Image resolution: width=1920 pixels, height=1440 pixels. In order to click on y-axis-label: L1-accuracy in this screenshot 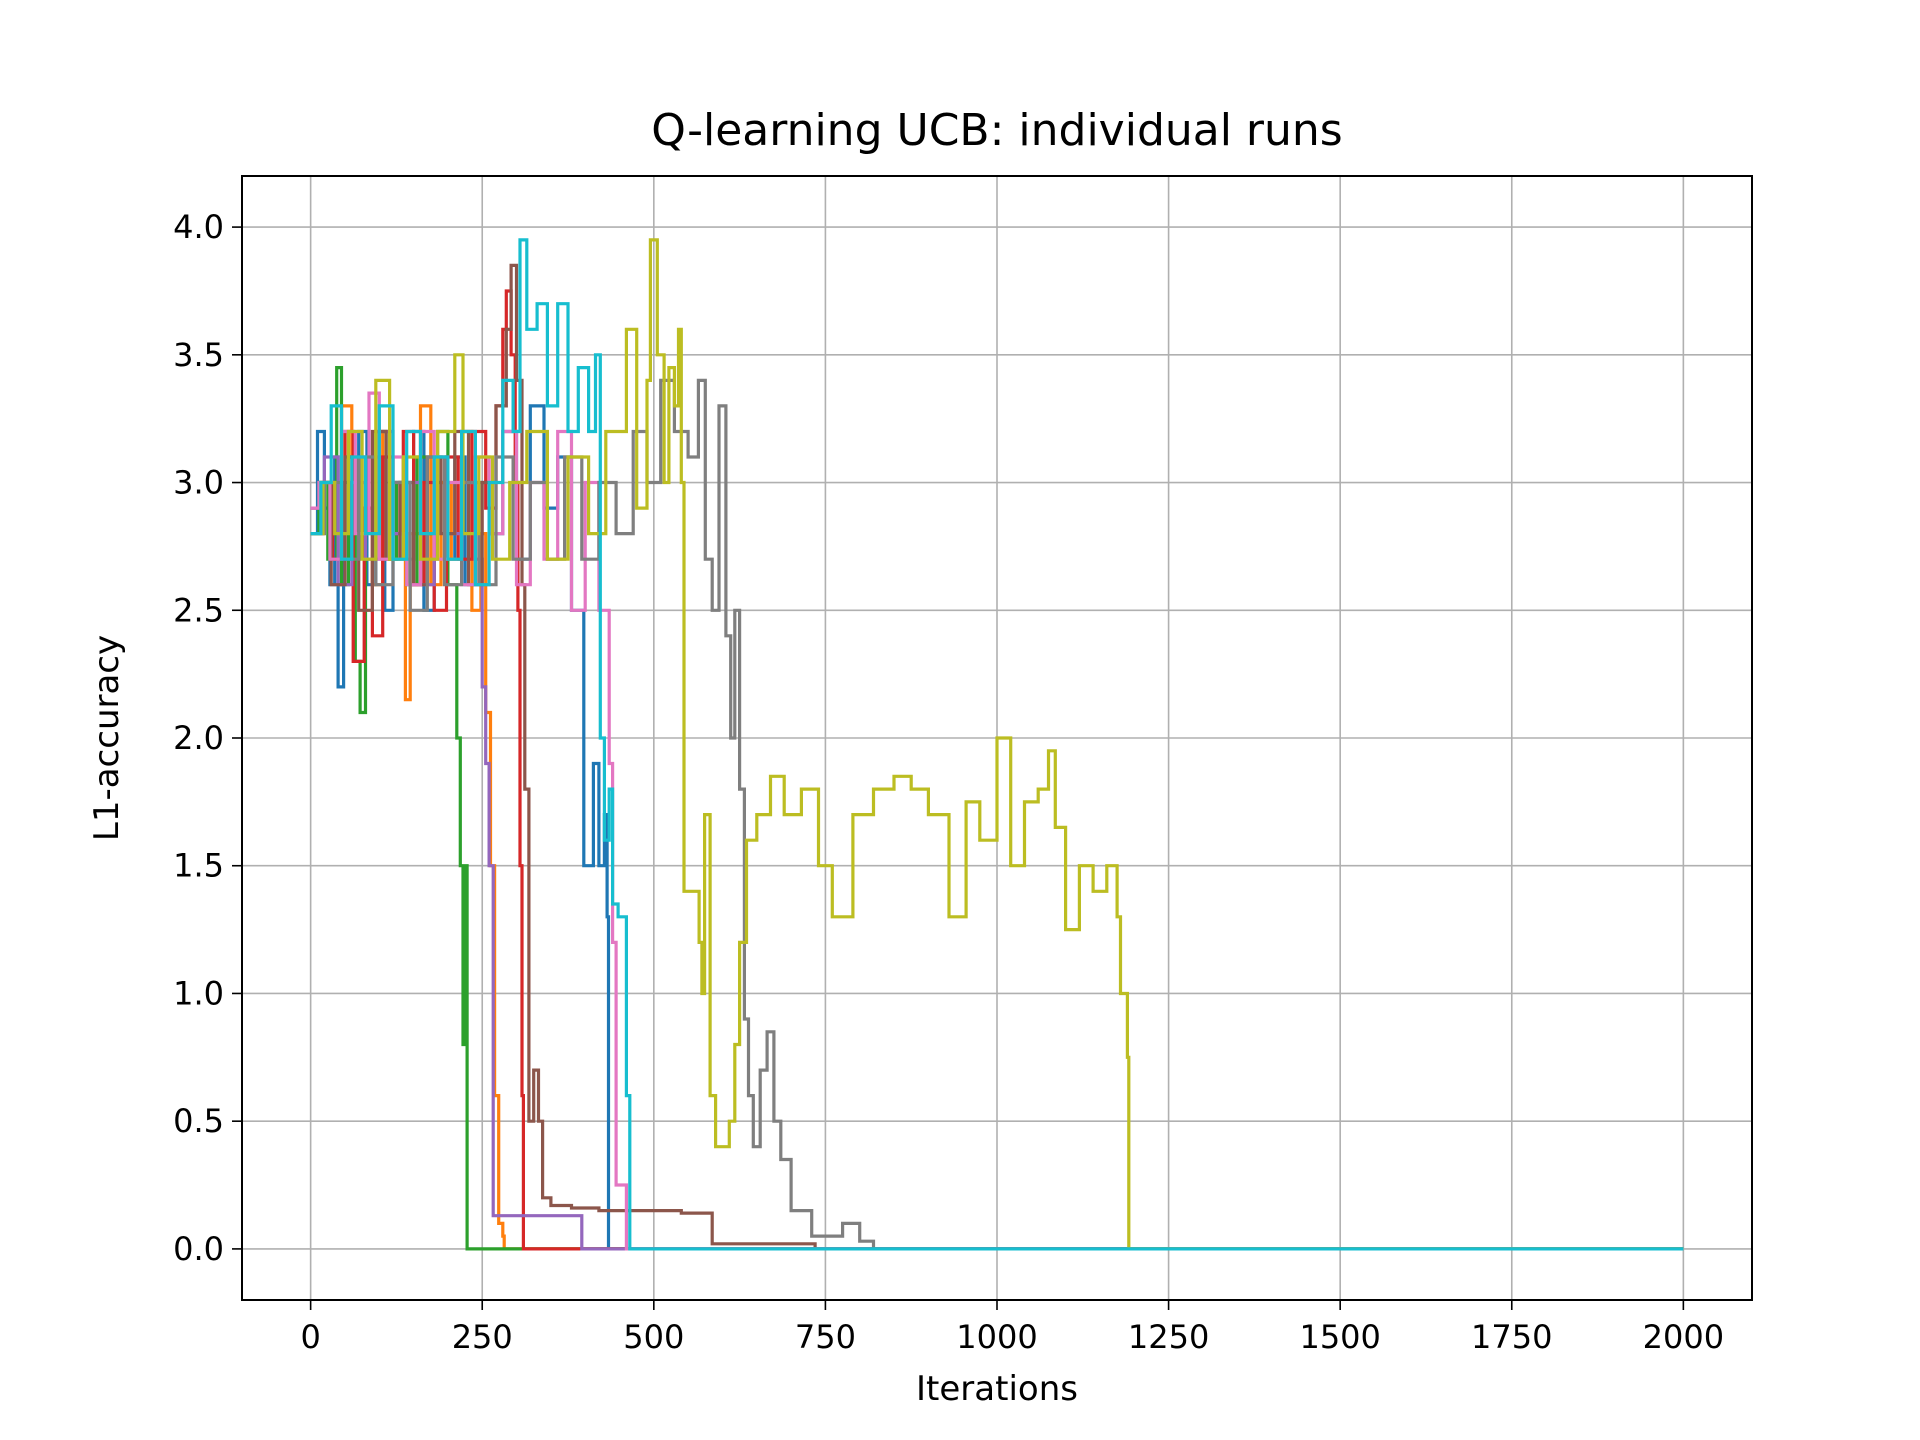, I will do `click(107, 738)`.